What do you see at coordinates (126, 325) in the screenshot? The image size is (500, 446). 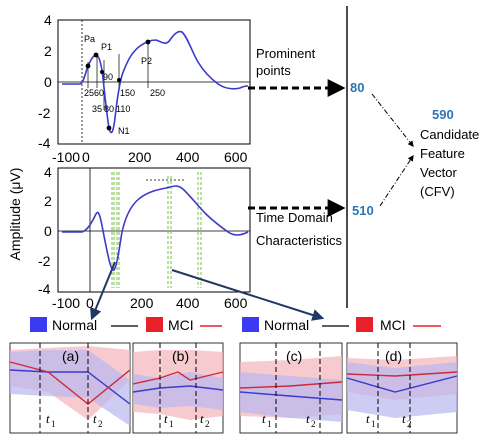 I see `legend-left: Normal MCI` at bounding box center [126, 325].